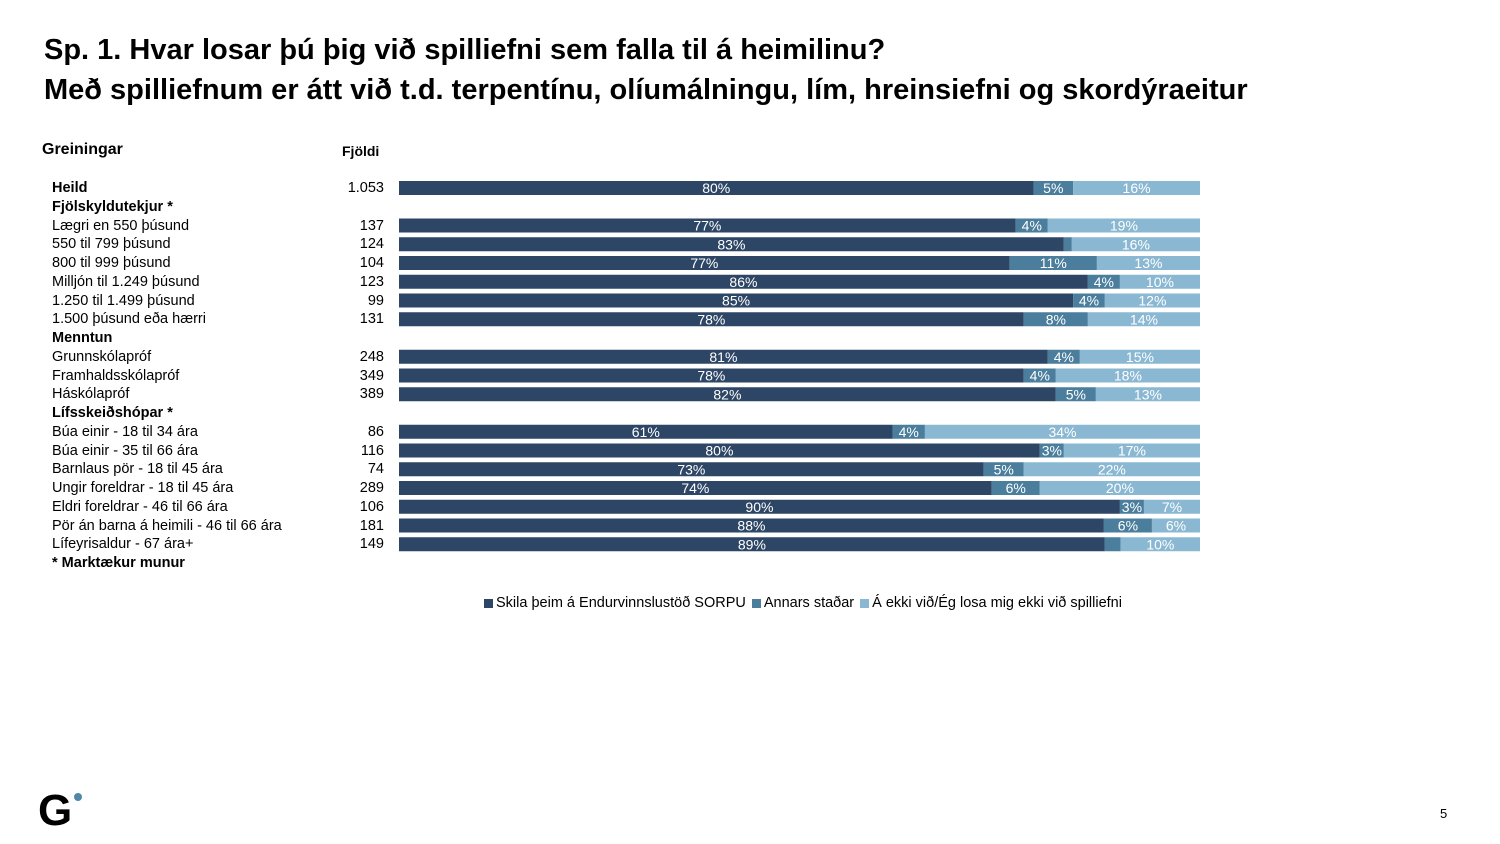  What do you see at coordinates (118, 563) in the screenshot?
I see `group-header-label: * Marktækur munur` at bounding box center [118, 563].